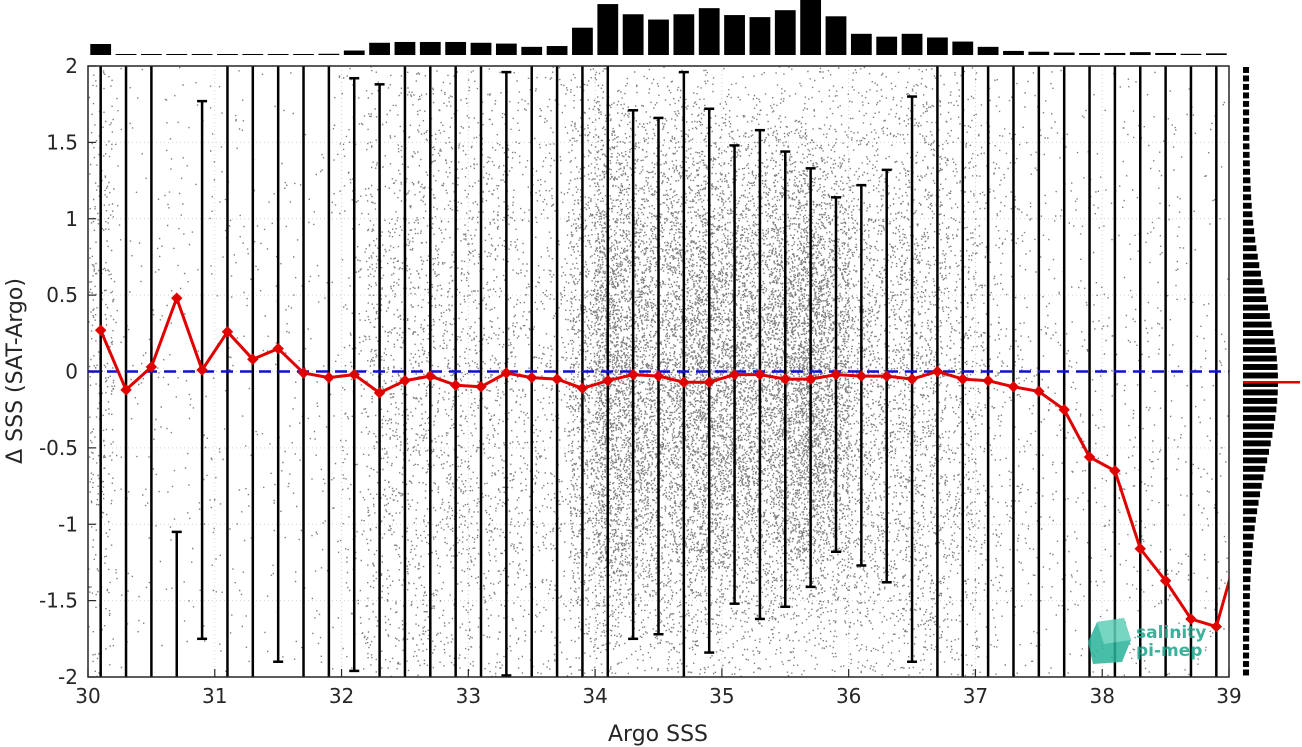  Describe the element at coordinates (58, 448) in the screenshot. I see `y-tick-label: -0.5` at that location.